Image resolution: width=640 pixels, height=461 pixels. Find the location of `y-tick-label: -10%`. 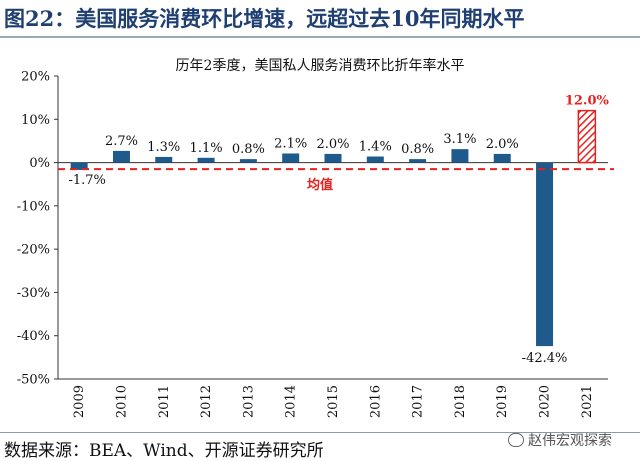

y-tick-label: -10% is located at coordinates (33, 206).